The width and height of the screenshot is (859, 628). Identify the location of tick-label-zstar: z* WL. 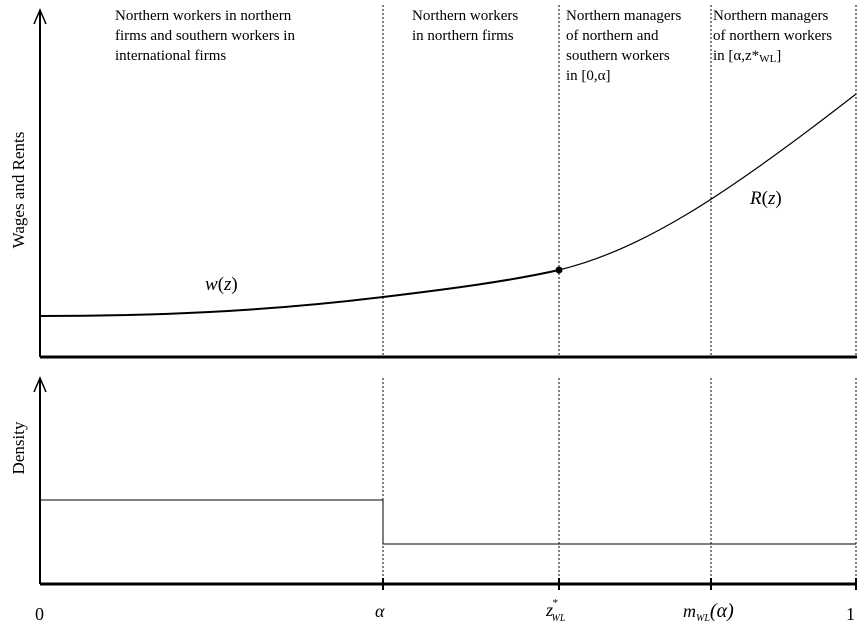
(555, 610).